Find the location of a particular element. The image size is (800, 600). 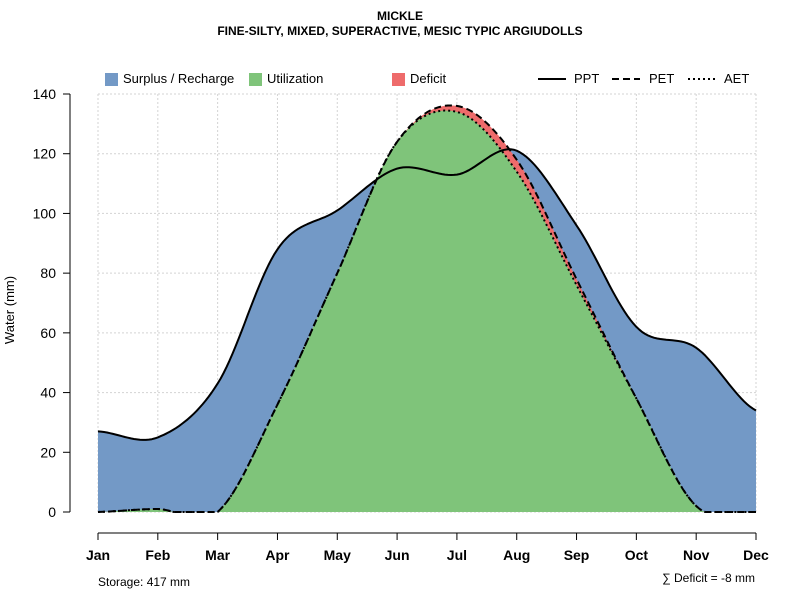

x-tick-label-jan: Jan is located at coordinates (98, 555).